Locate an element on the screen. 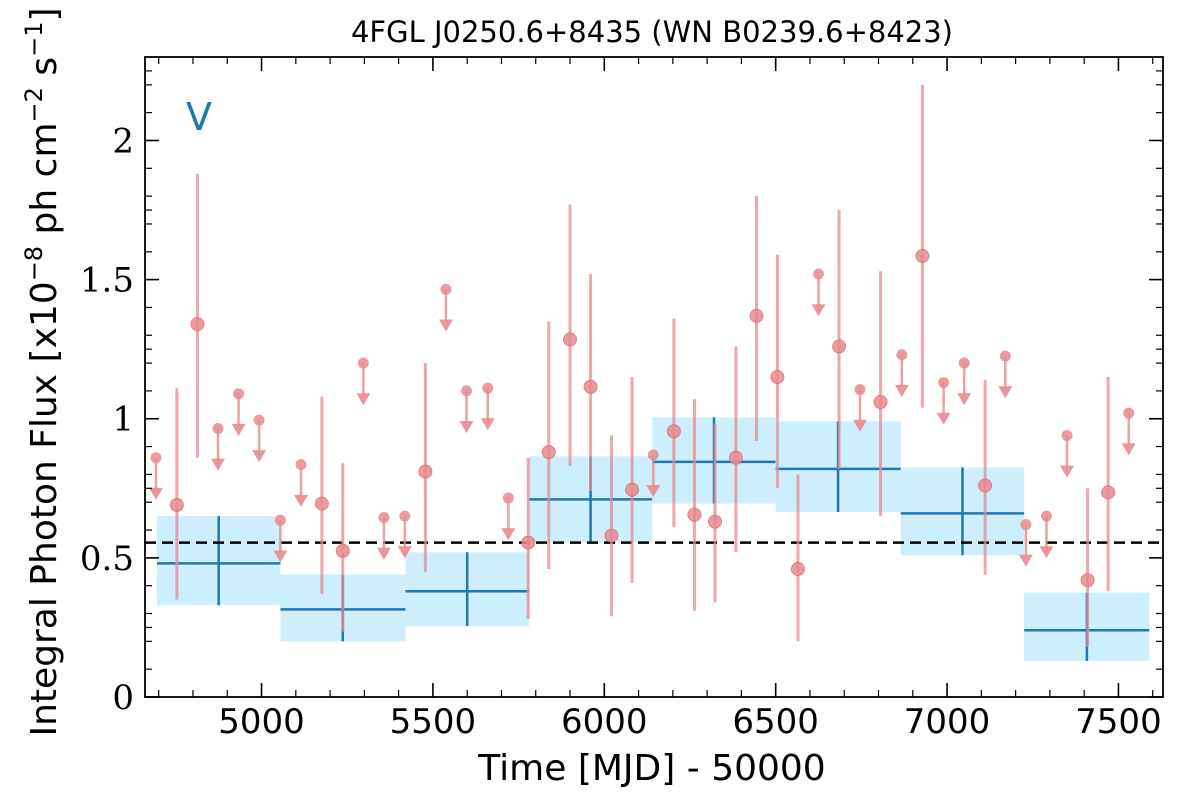  x-tick-label: 5500 is located at coordinates (433, 722).